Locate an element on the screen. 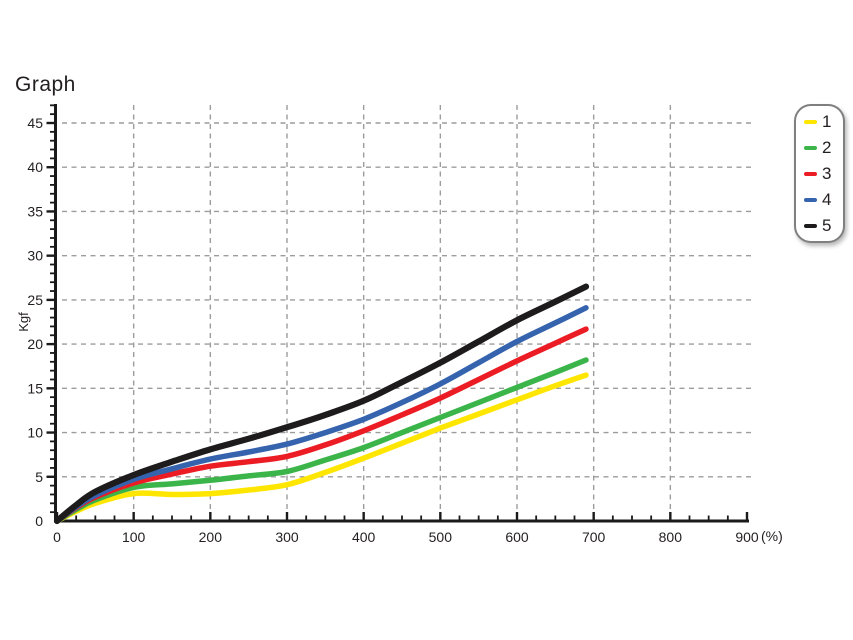  legend-label: 2 is located at coordinates (827, 147).